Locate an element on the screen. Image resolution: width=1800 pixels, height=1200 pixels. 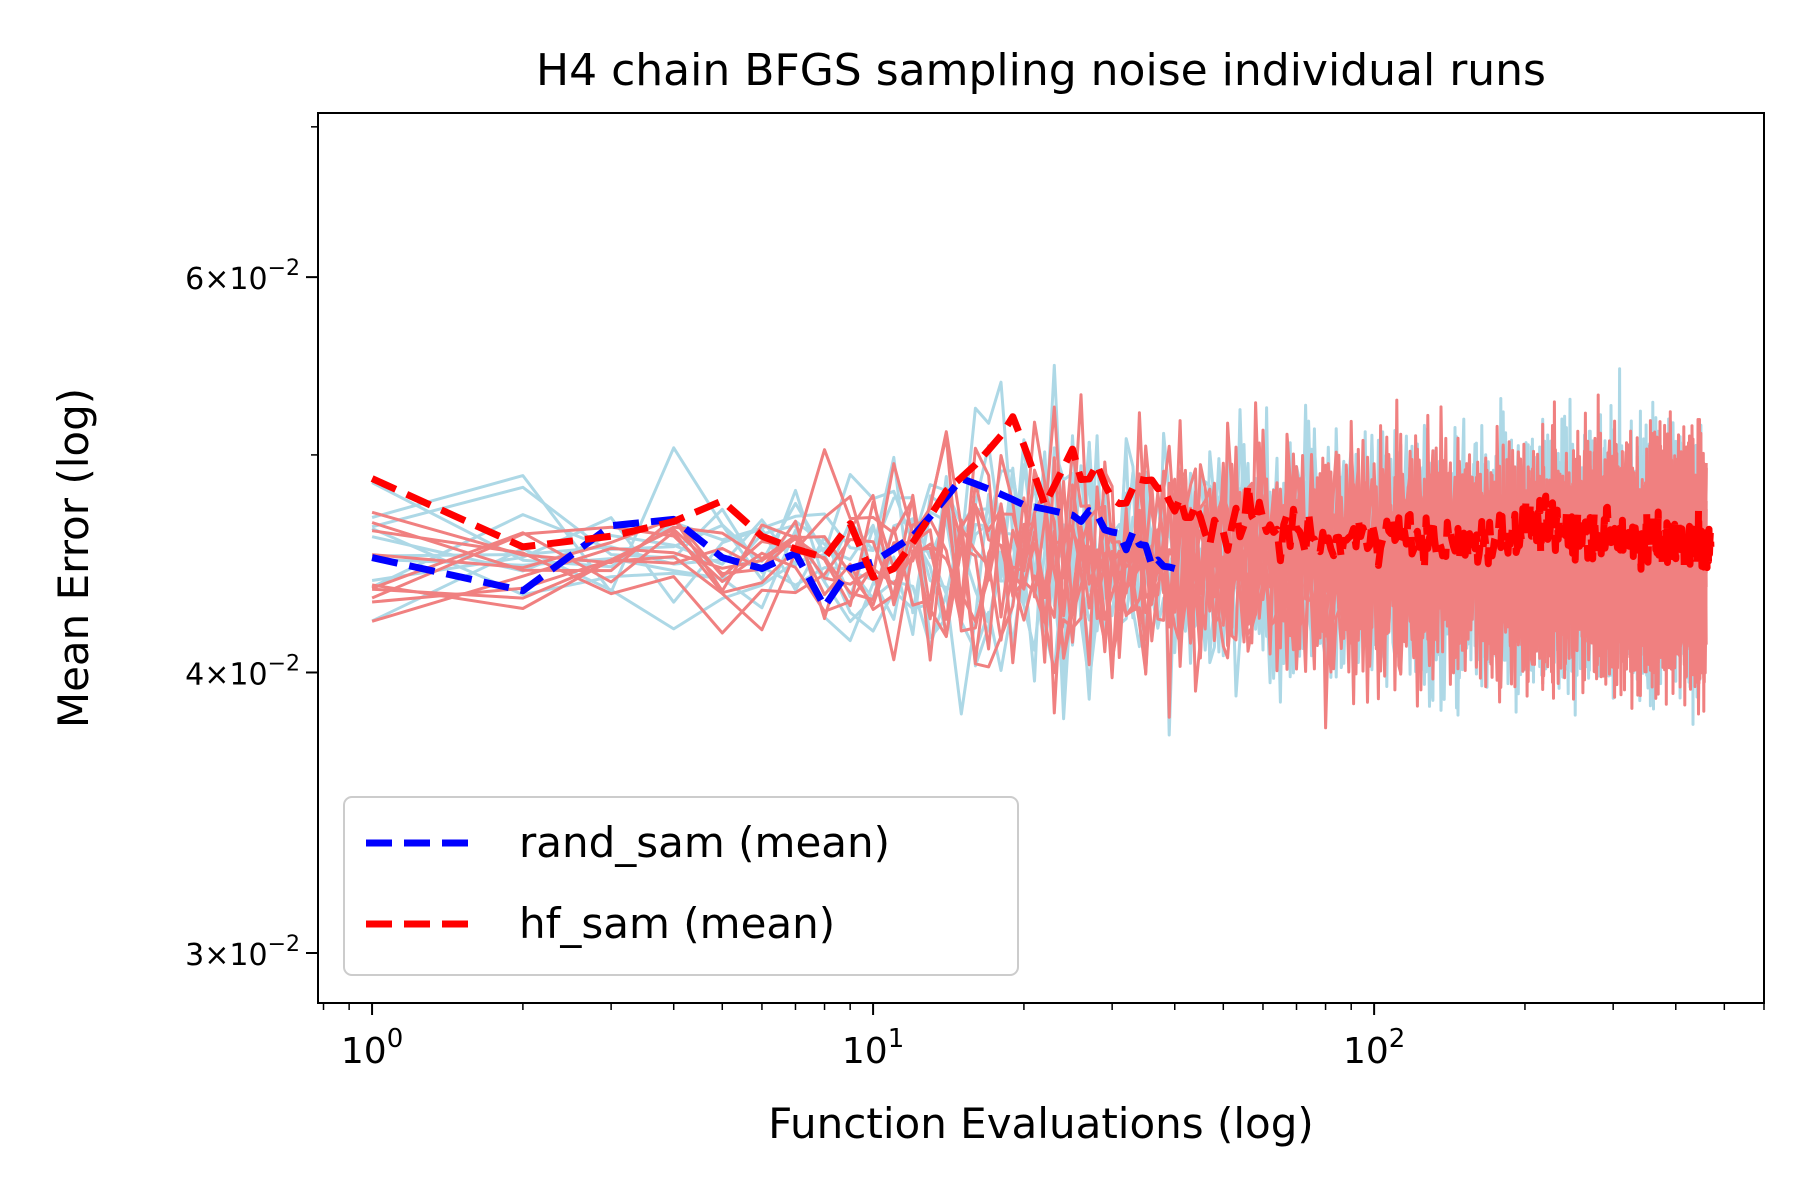
y-tick-label: 4×10⁻² is located at coordinates (242, 671).